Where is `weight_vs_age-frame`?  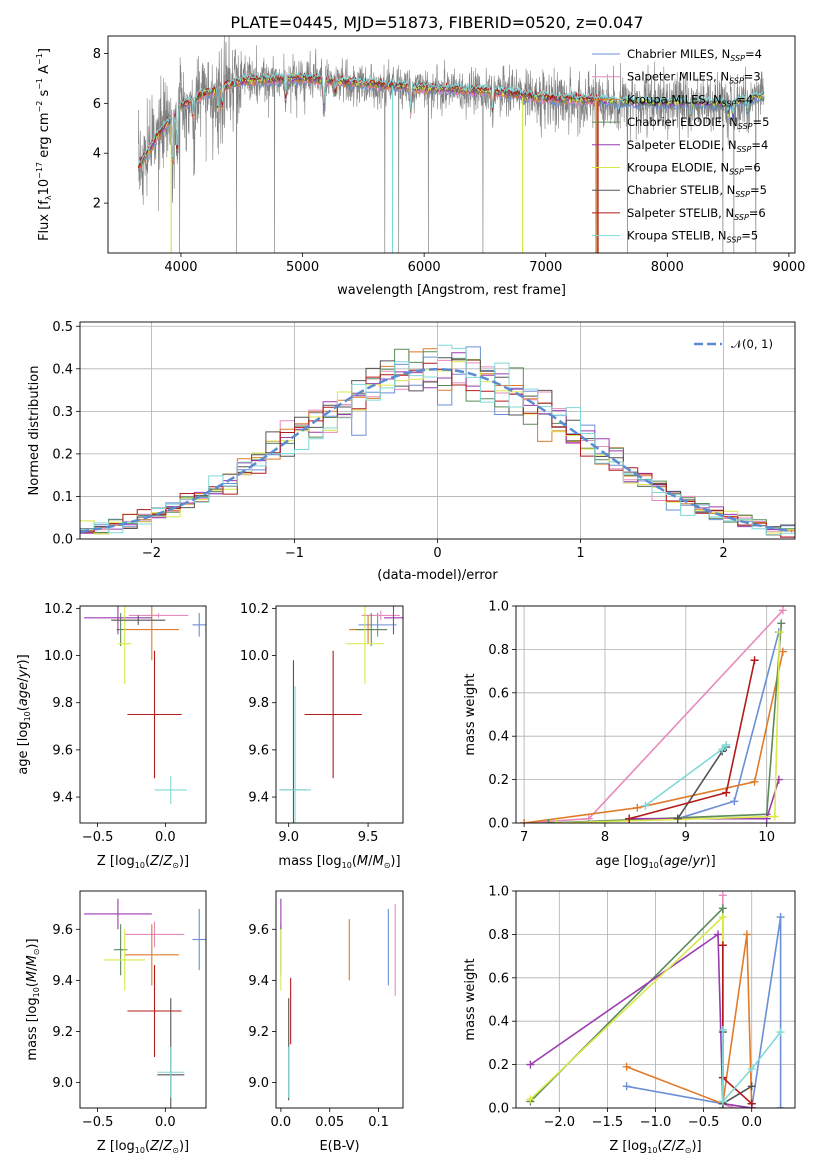 weight_vs_age-frame is located at coordinates (655, 714).